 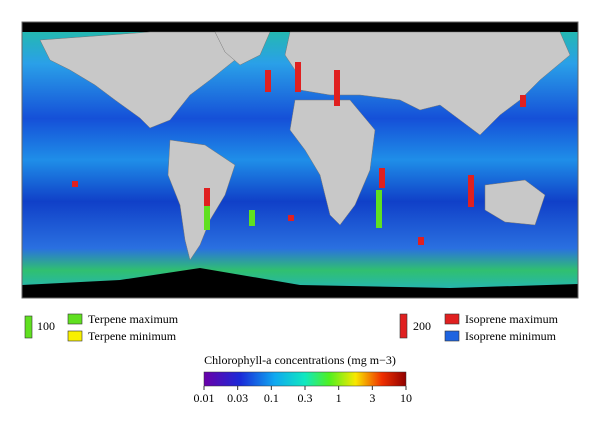 I want to click on arctic, so click(x=300, y=27).